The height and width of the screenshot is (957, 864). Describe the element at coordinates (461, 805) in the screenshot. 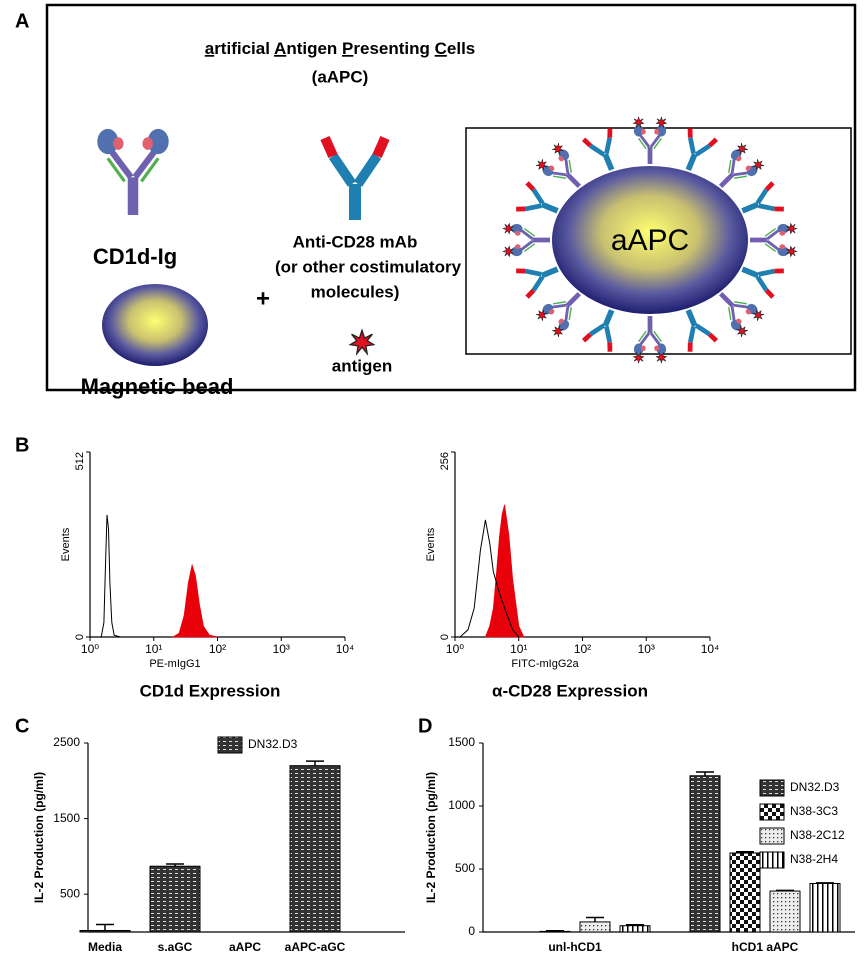

I see `y-tick-label: 1000` at that location.